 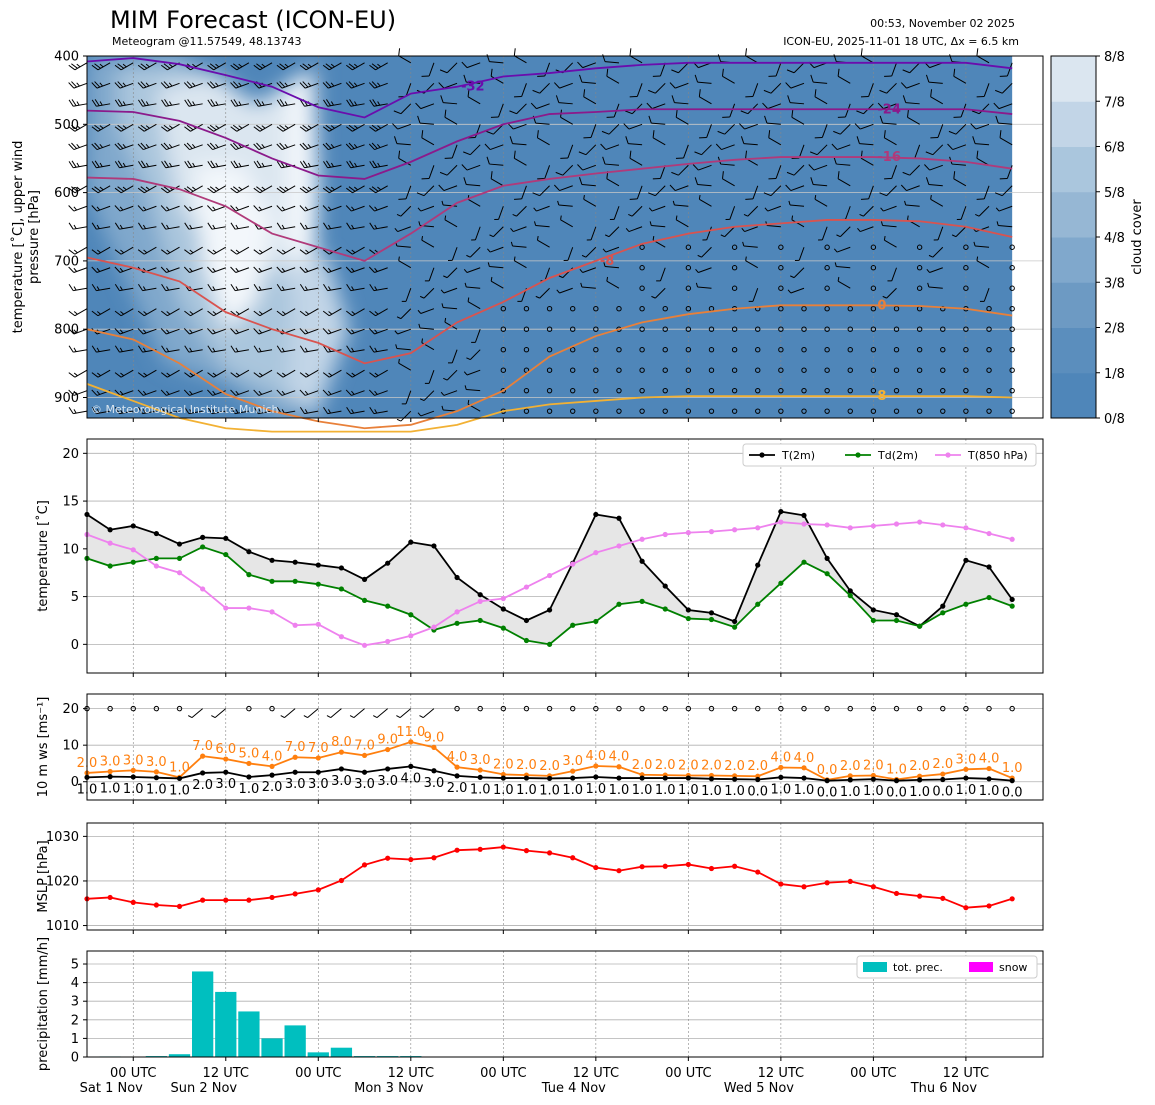 What do you see at coordinates (62, 881) in the screenshot?
I see `y-tick-label: 1020` at bounding box center [62, 881].